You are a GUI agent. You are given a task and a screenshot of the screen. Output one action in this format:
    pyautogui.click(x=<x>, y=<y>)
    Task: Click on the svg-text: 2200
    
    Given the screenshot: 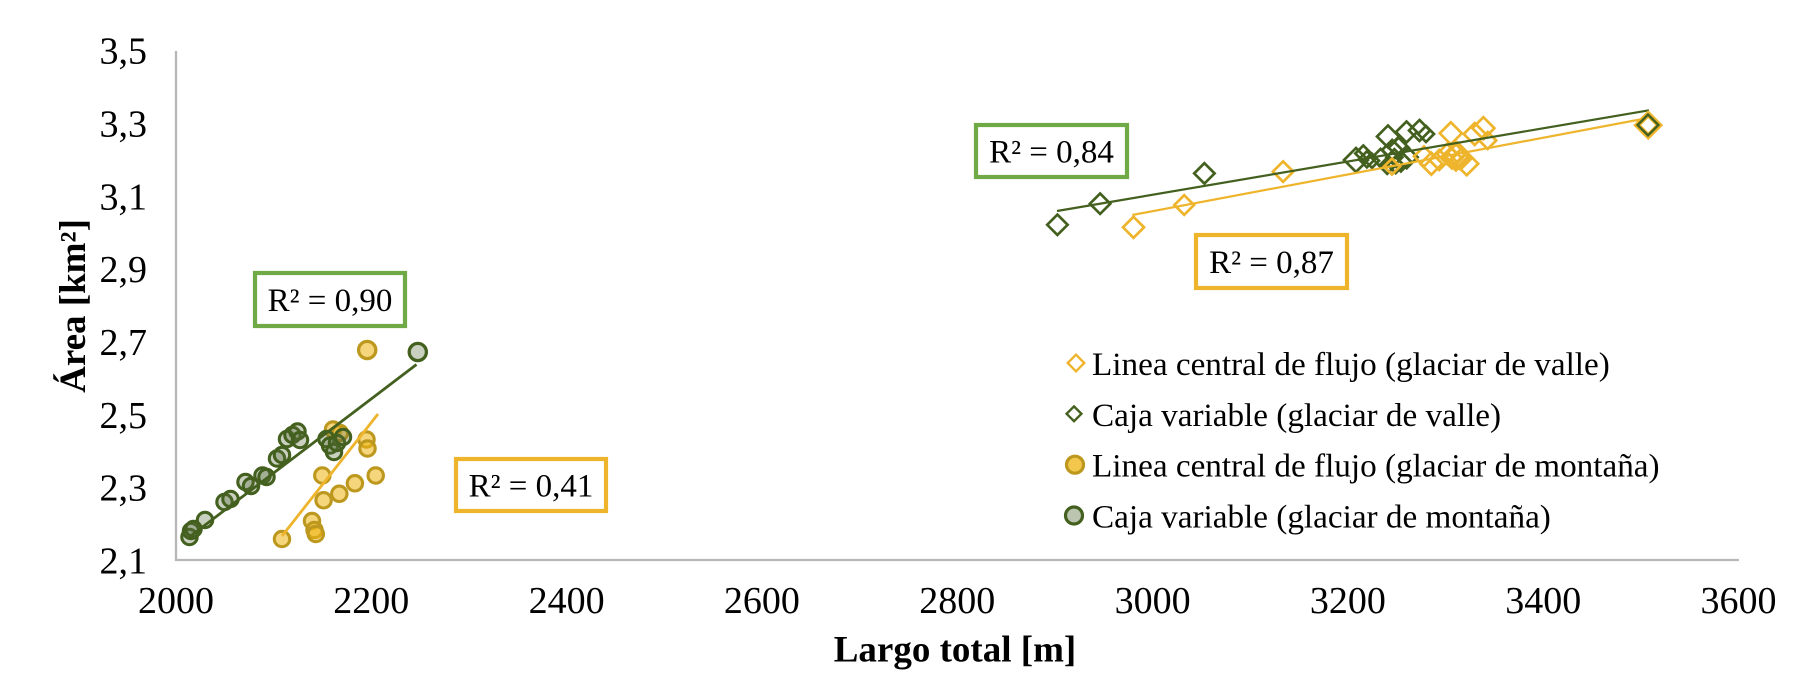 What is the action you would take?
    pyautogui.click(x=371, y=601)
    